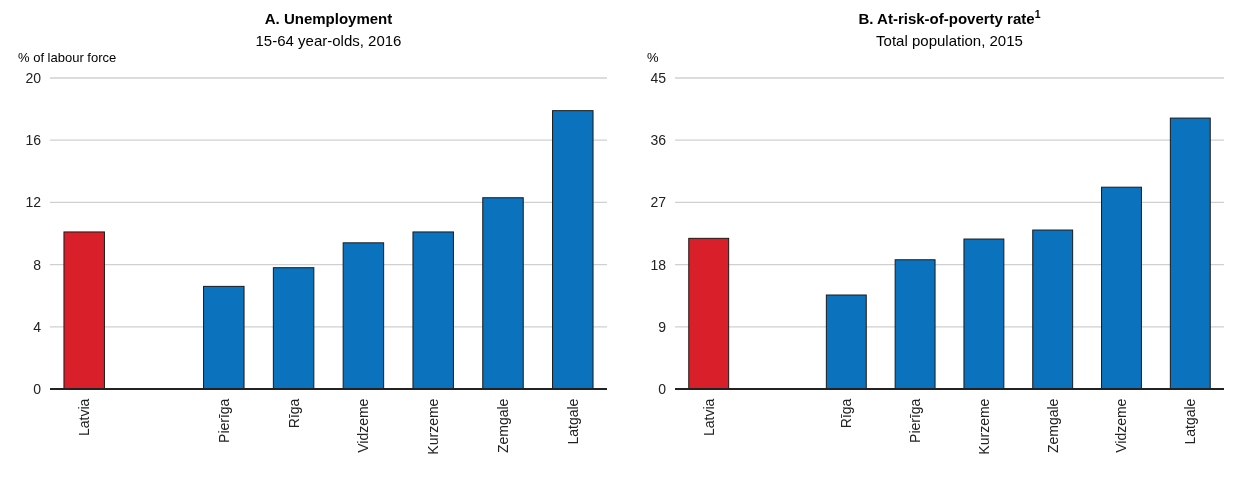 Image resolution: width=1234 pixels, height=477 pixels. What do you see at coordinates (33, 77) in the screenshot?
I see `y-tick-label: 20` at bounding box center [33, 77].